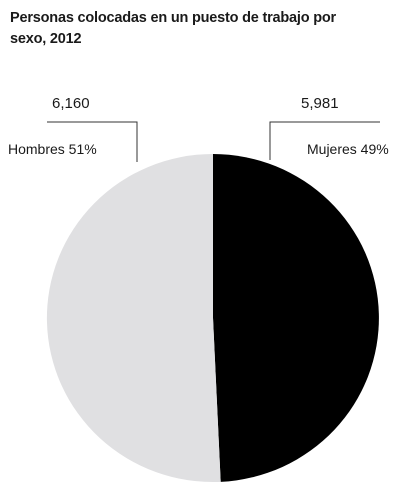 This screenshot has height=485, width=401. Describe the element at coordinates (320, 103) in the screenshot. I see `value-label-mujeres: 5,981` at that location.